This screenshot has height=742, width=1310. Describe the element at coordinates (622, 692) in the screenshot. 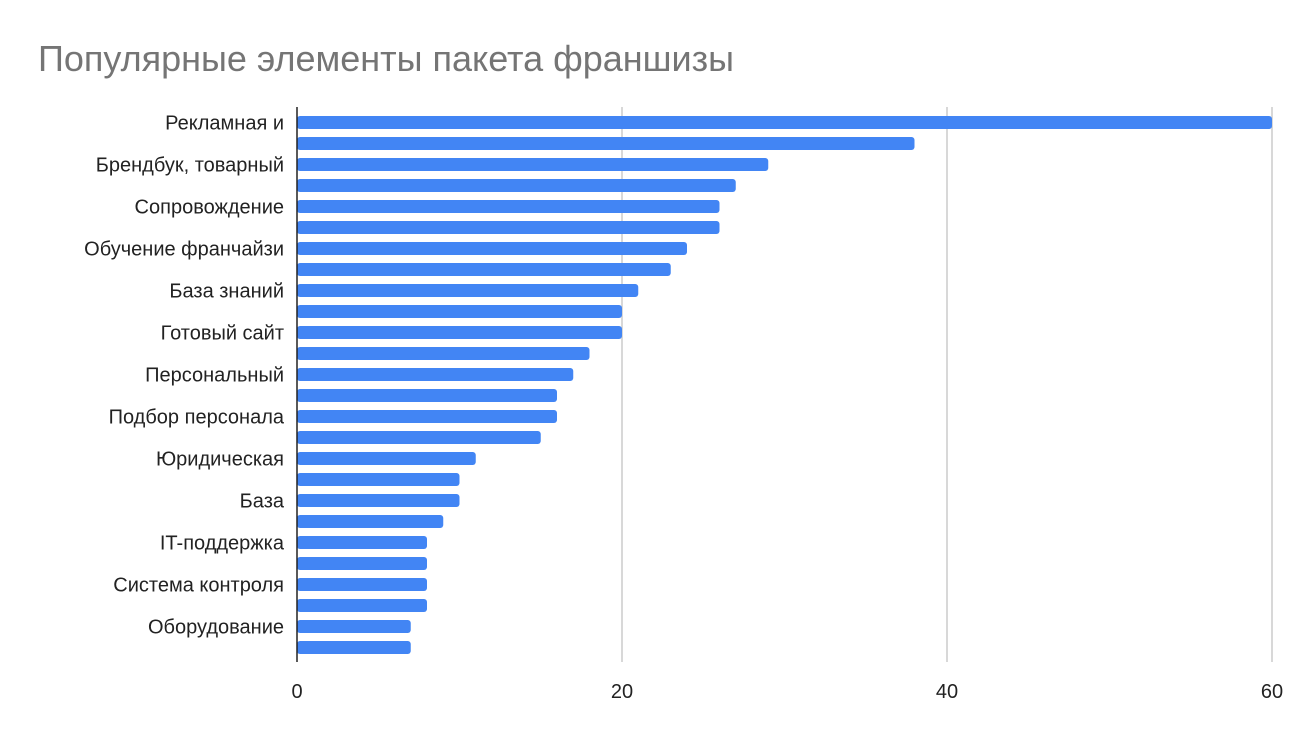

I see `x-tick-label: 20` at that location.